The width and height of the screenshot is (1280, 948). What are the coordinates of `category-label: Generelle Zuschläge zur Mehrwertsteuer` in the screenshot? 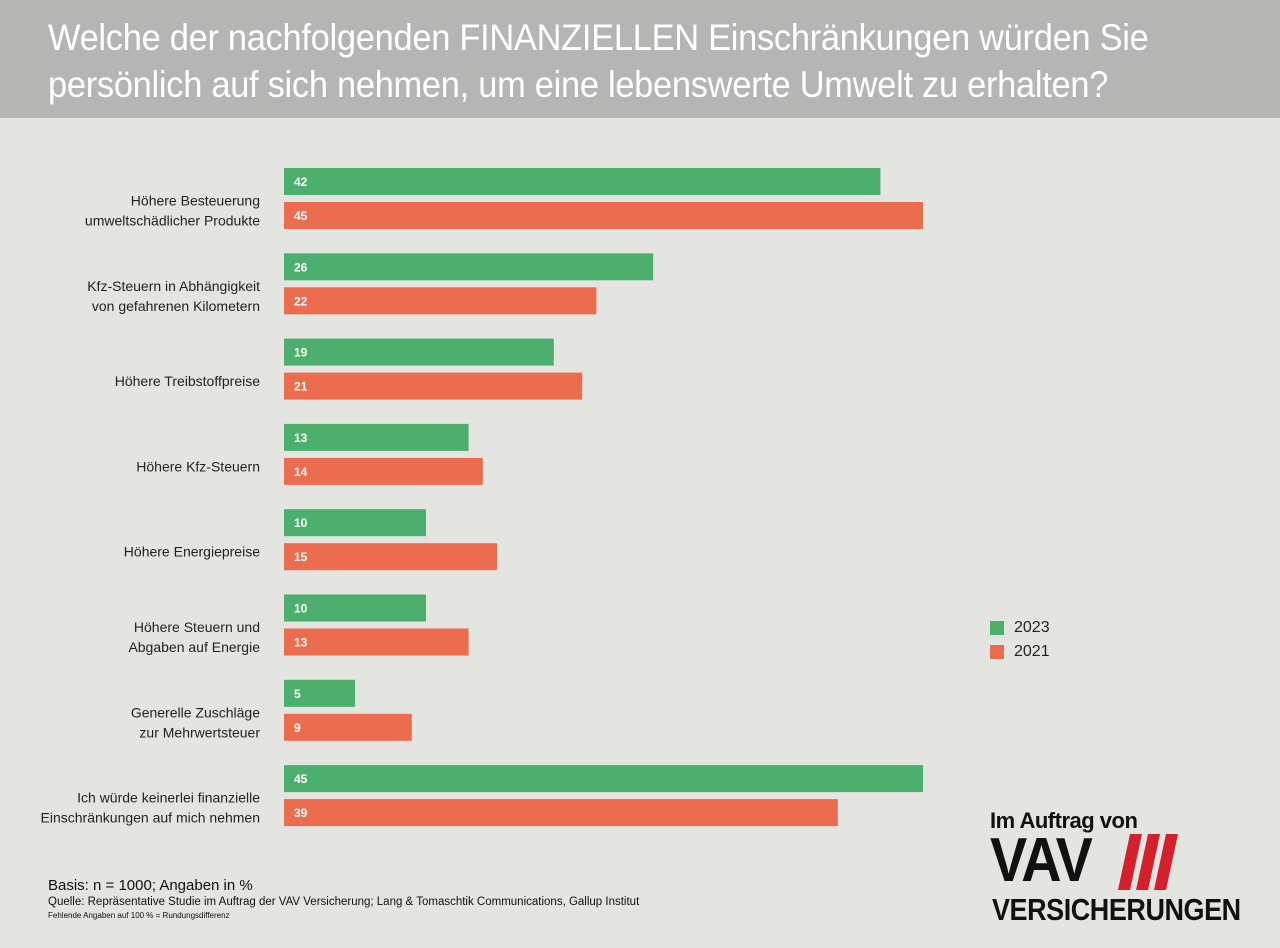 It's located at (196, 722).